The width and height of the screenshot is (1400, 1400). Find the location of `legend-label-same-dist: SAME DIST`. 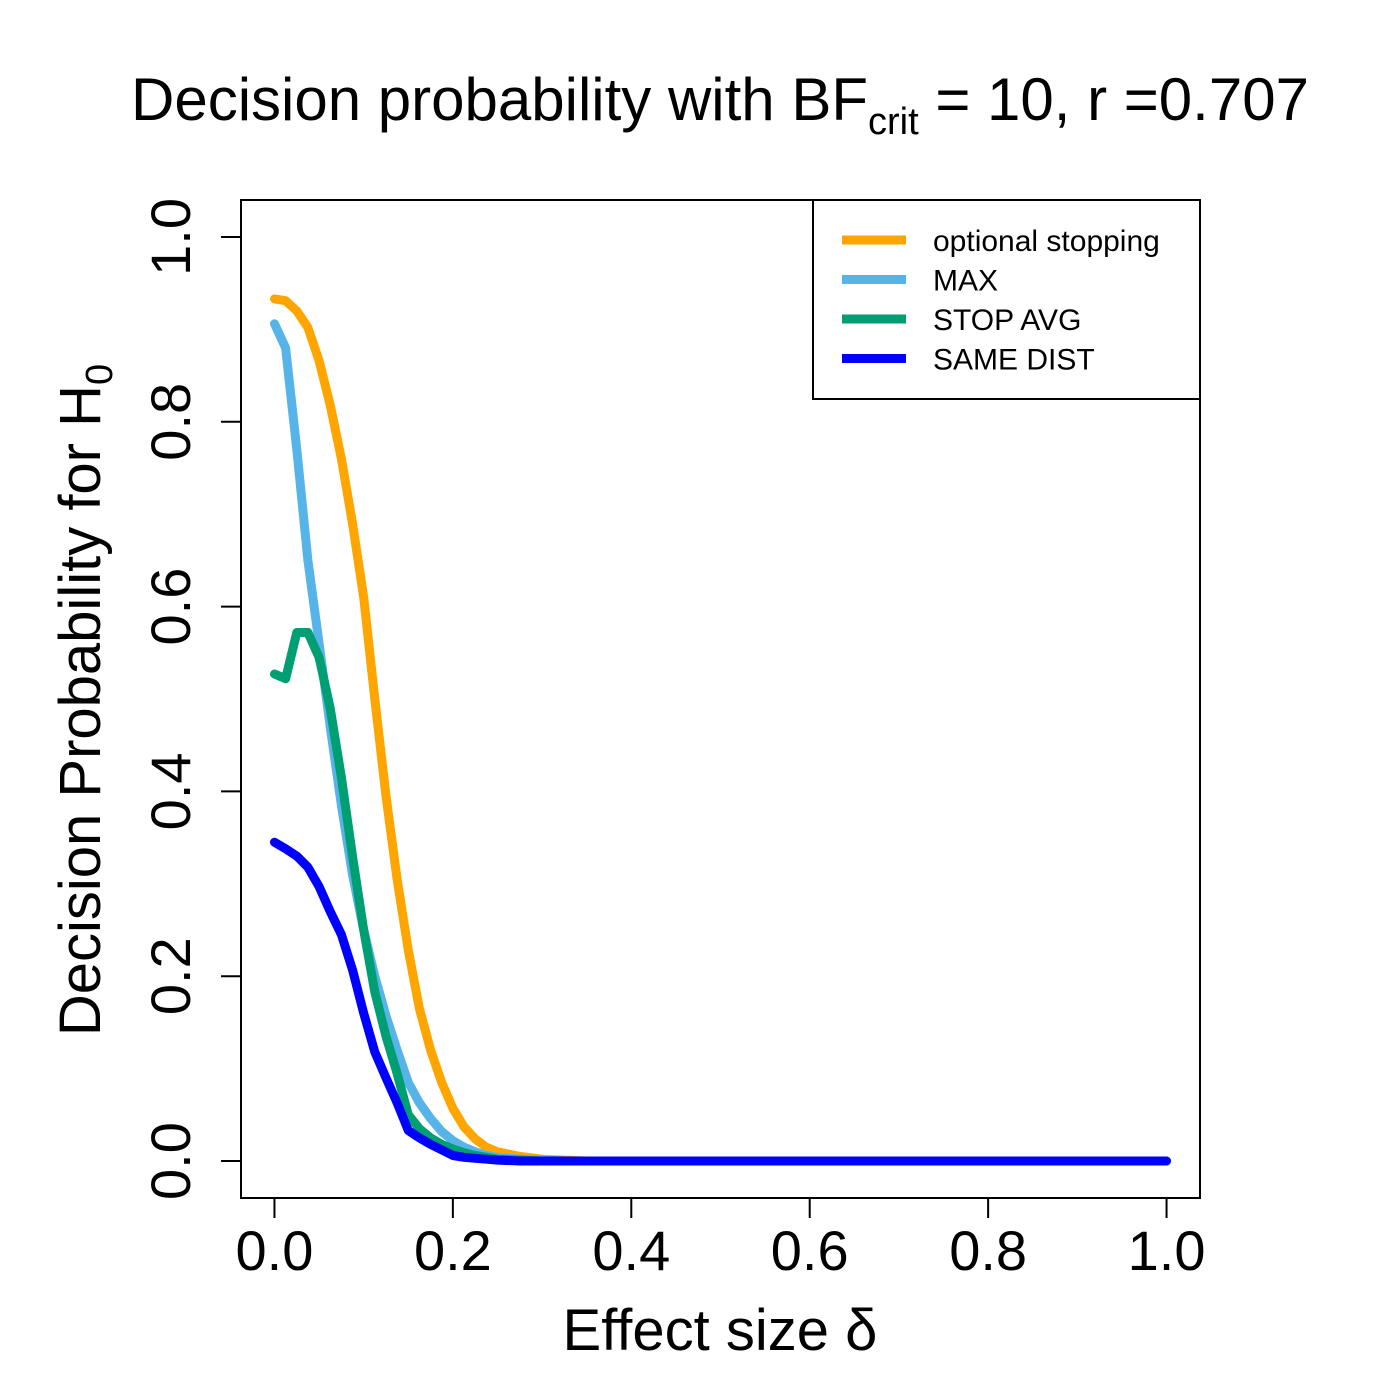

legend-label-same-dist: SAME DIST is located at coordinates (1014, 360).